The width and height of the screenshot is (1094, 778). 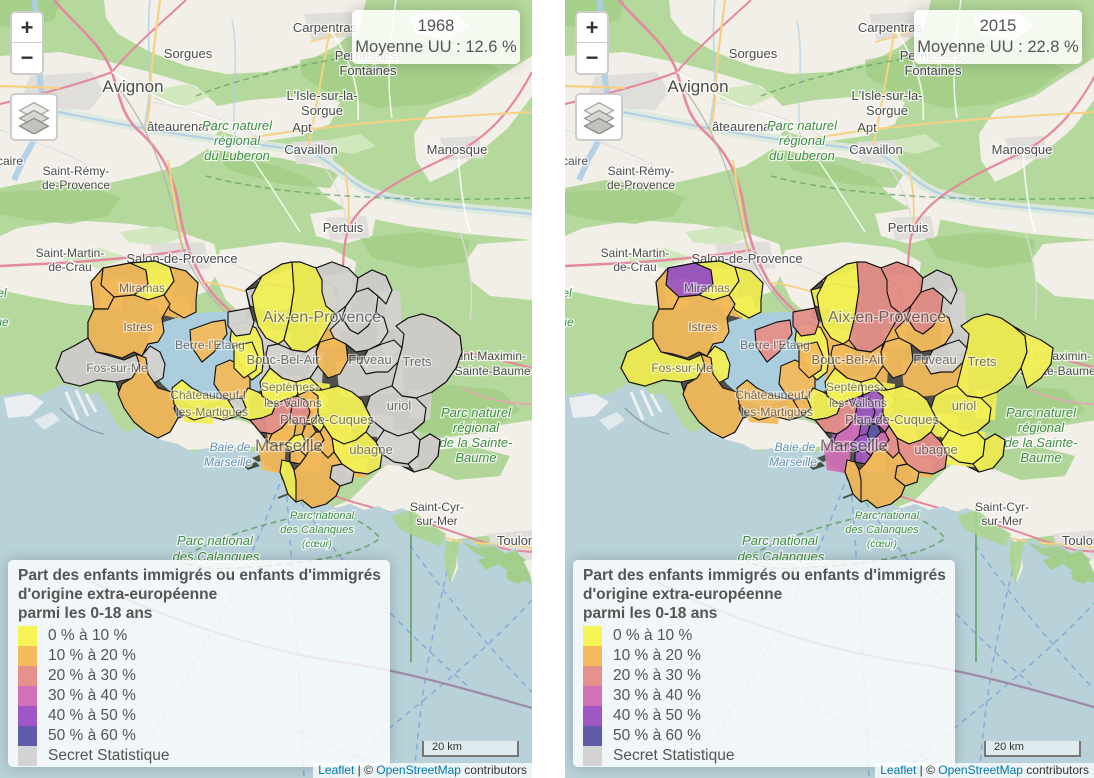 I want to click on svg-text: la-Sainte-Baume, so click(x=486, y=371).